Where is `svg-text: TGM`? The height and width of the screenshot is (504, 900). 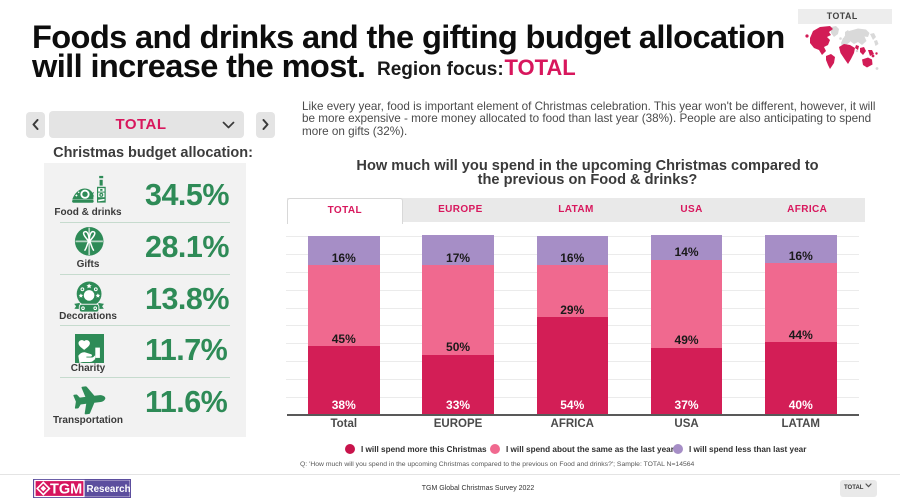
svg-text: TGM is located at coordinates (66, 490).